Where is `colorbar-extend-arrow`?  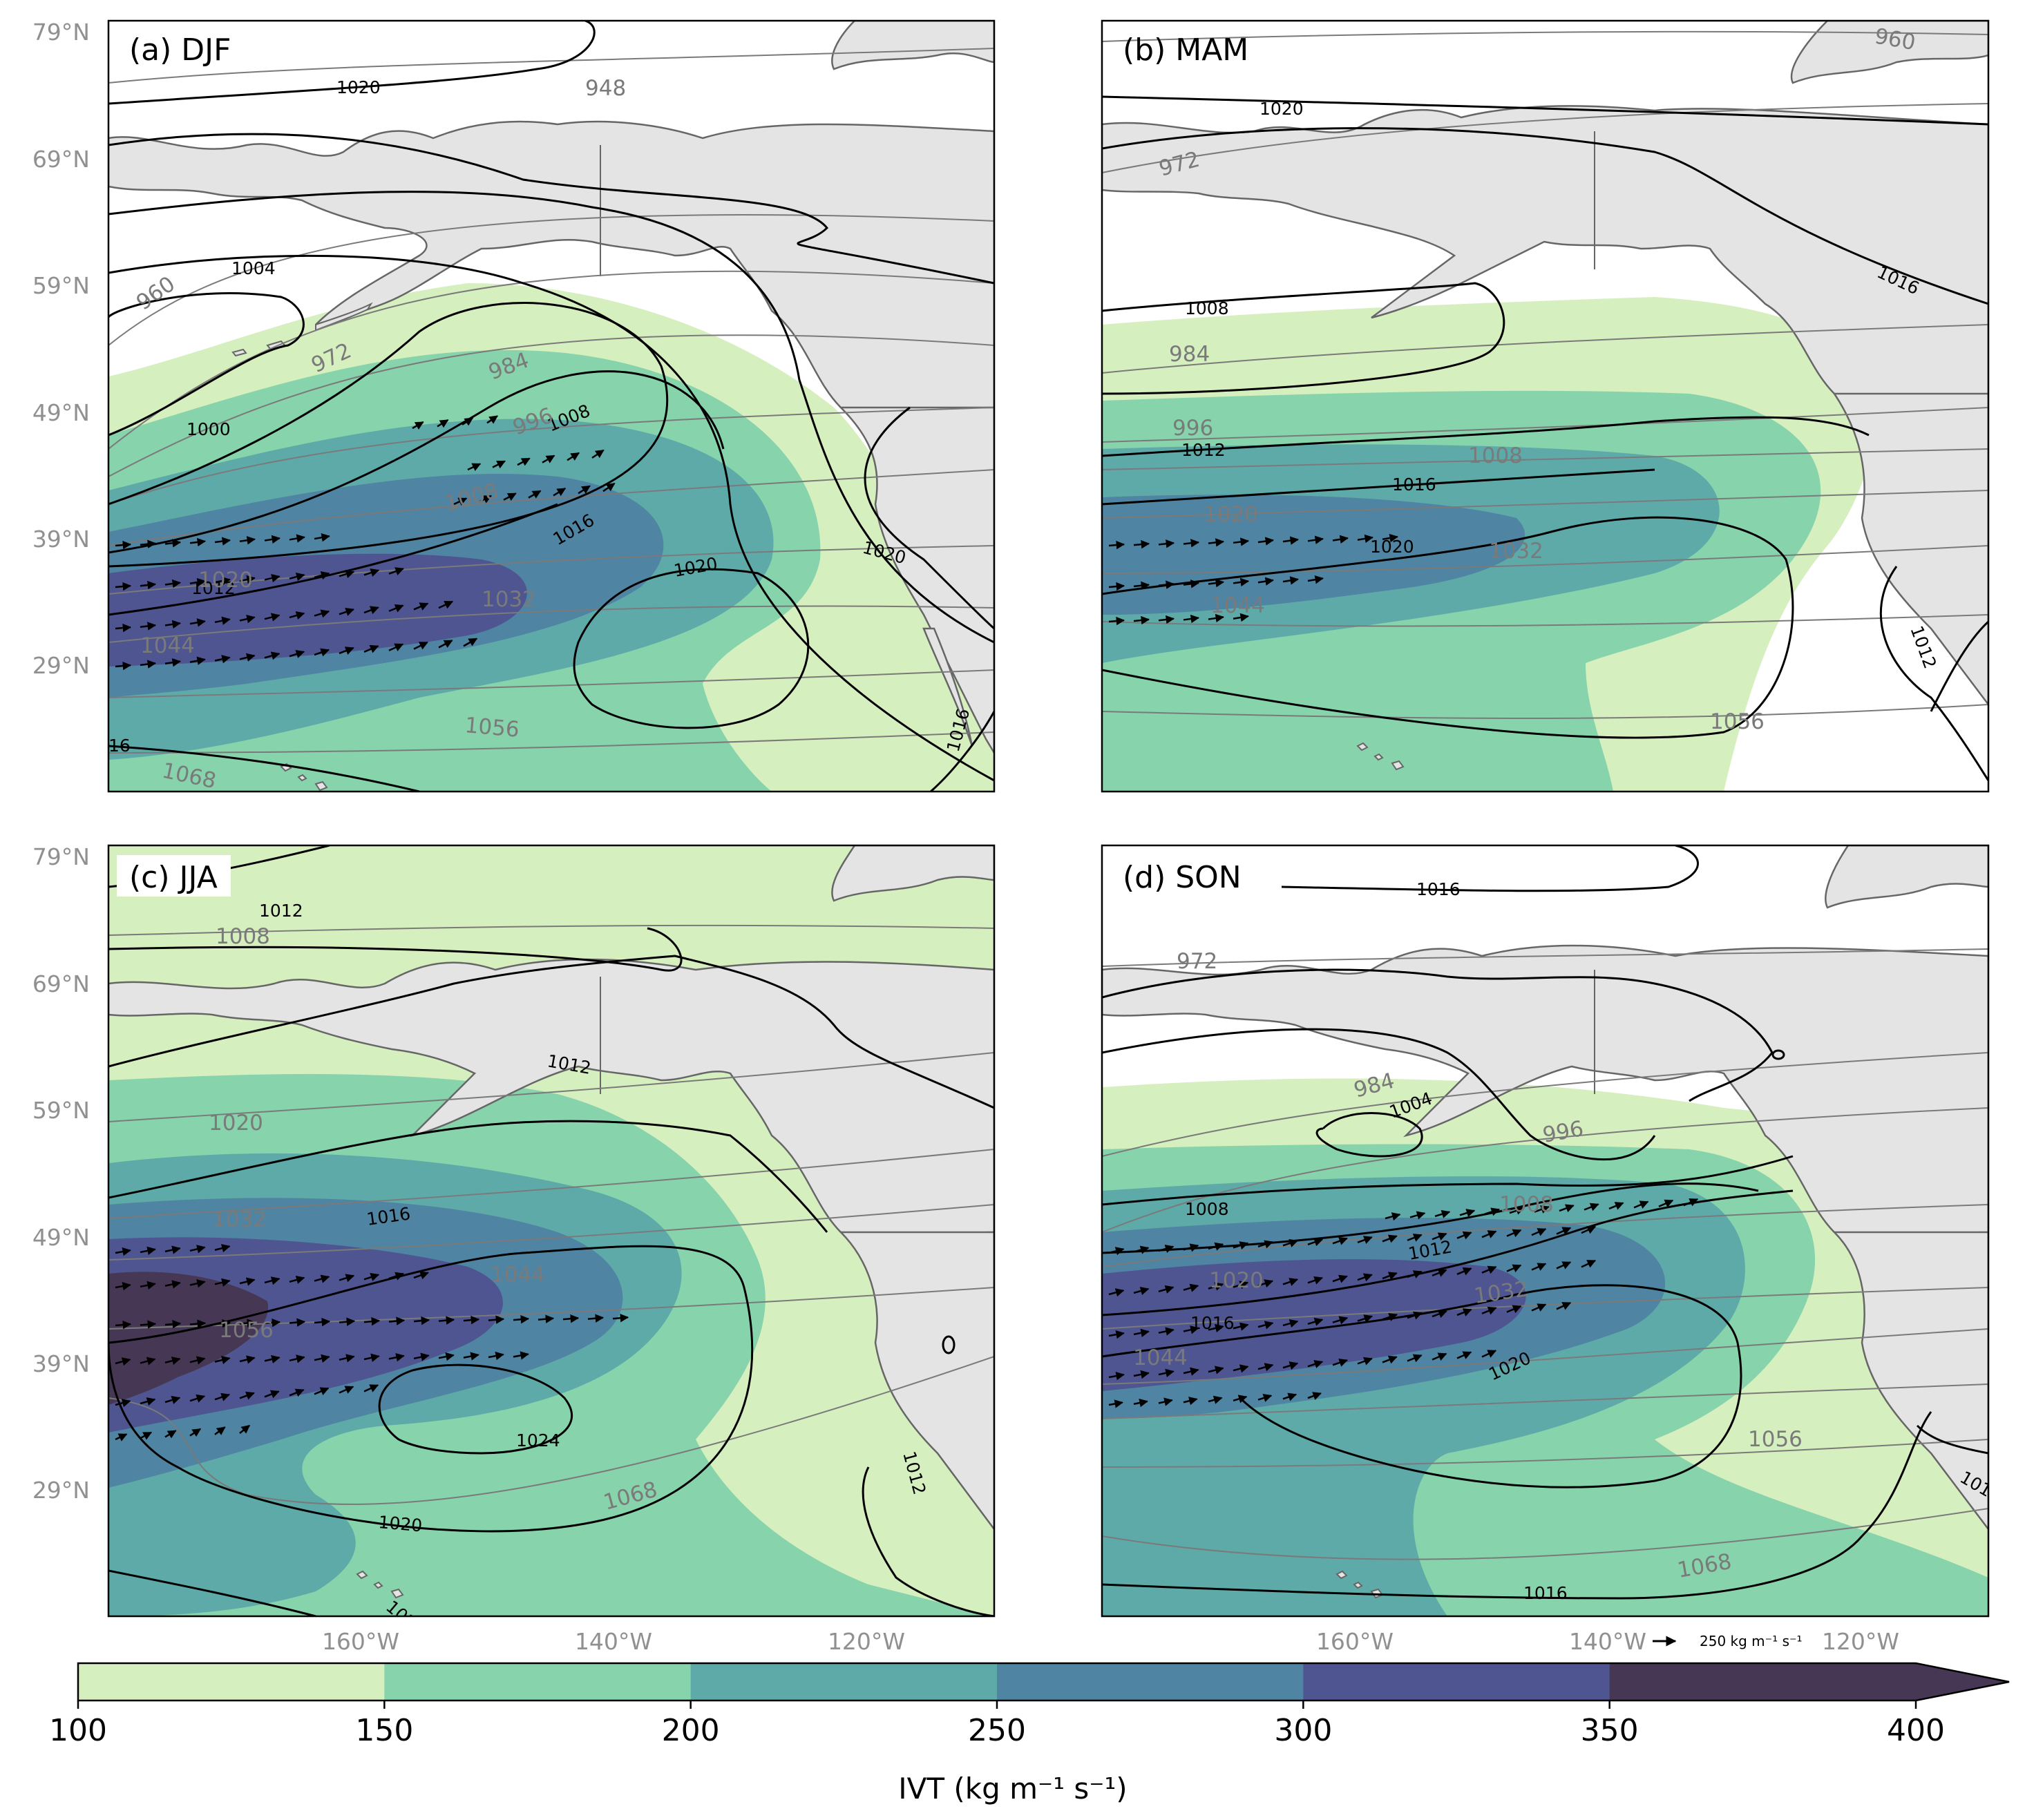 colorbar-extend-arrow is located at coordinates (1962, 1682).